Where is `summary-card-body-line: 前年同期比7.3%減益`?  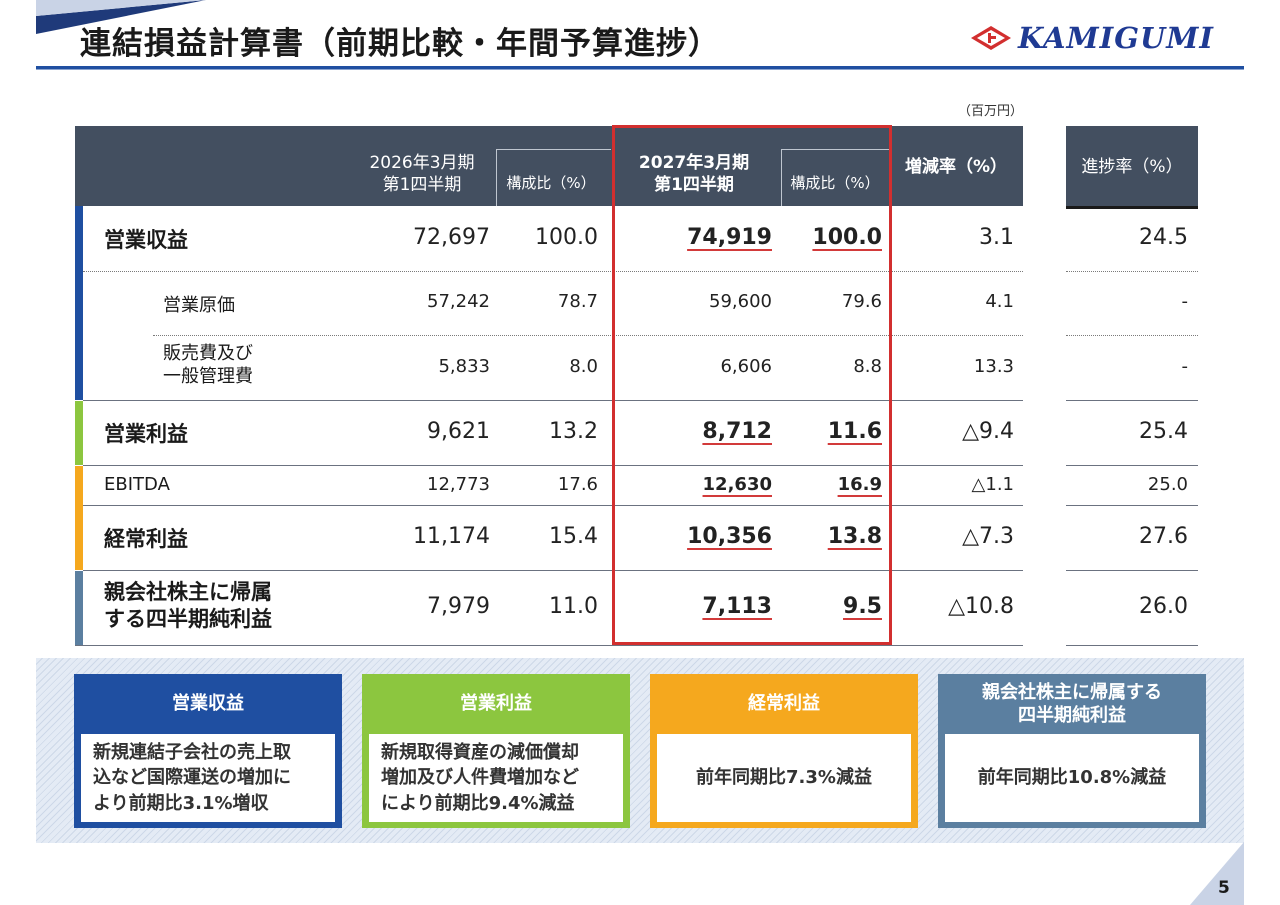
summary-card-body-line: 前年同期比7.3%減益 is located at coordinates (784, 778).